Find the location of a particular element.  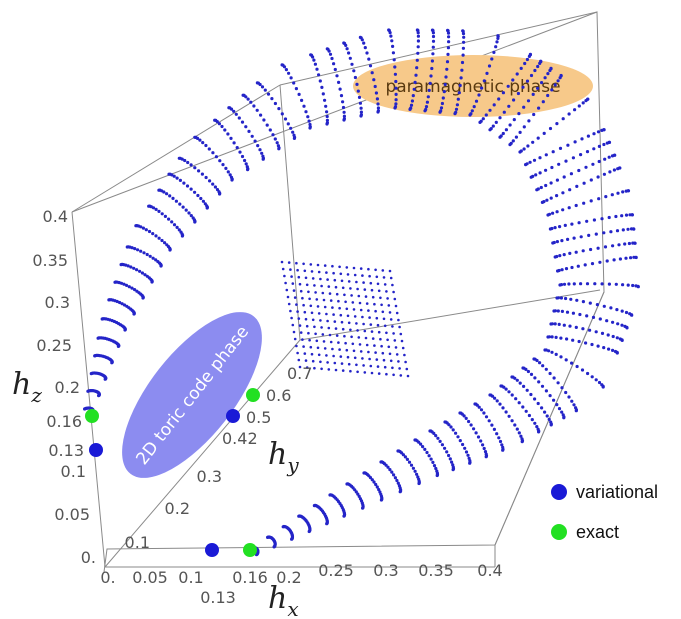

y-axis-label: hy is located at coordinates (283, 457).